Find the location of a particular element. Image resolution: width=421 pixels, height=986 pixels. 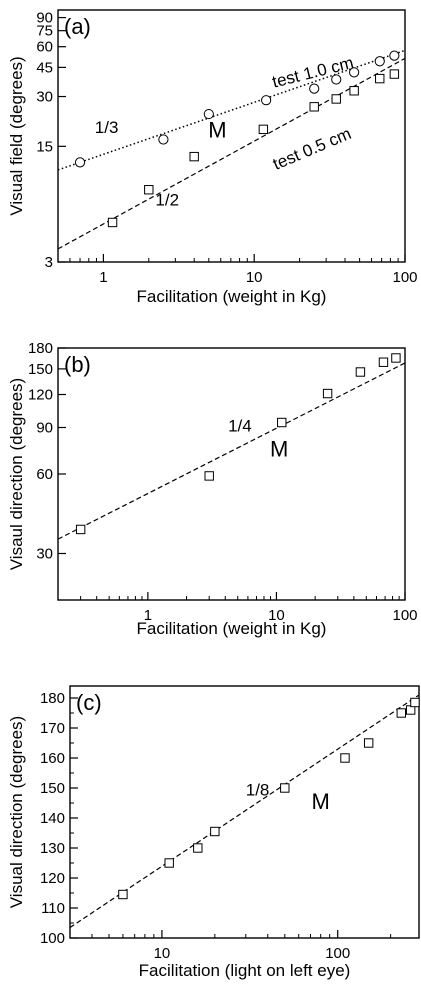

fit-line-dashed is located at coordinates (231, 451).